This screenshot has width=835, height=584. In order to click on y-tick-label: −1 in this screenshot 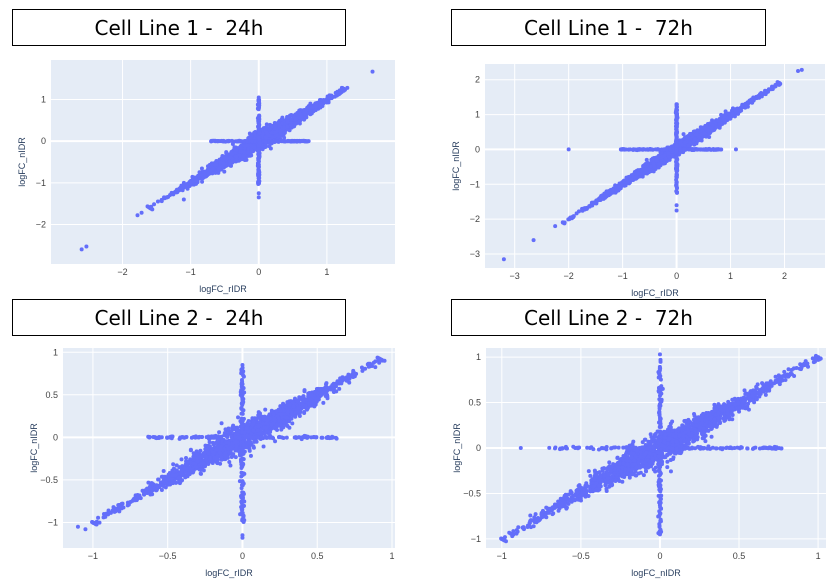, I will do `click(41, 183)`.